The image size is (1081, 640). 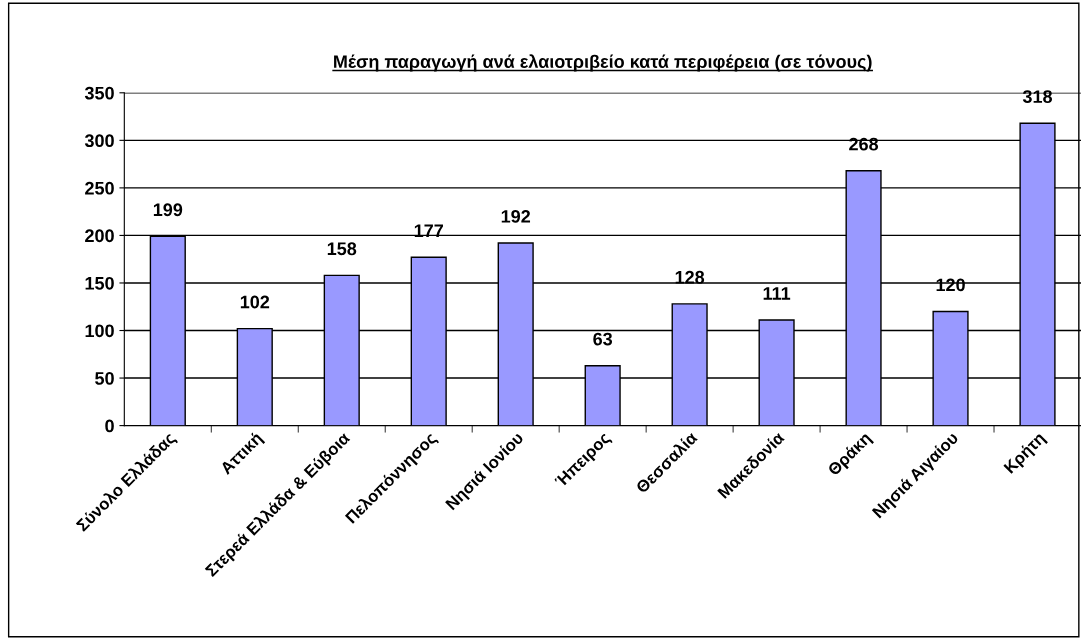 What do you see at coordinates (342, 249) in the screenshot?
I see `data-label: 158` at bounding box center [342, 249].